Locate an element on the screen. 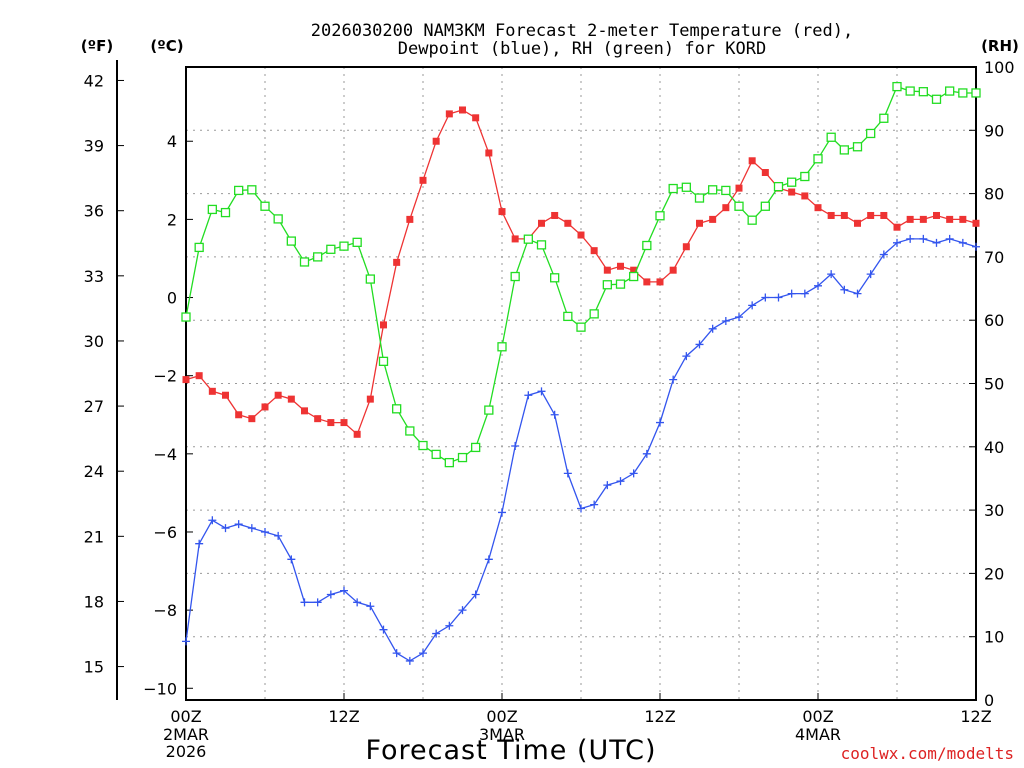  x-tick-date-label: 3MAR is located at coordinates (502, 734).